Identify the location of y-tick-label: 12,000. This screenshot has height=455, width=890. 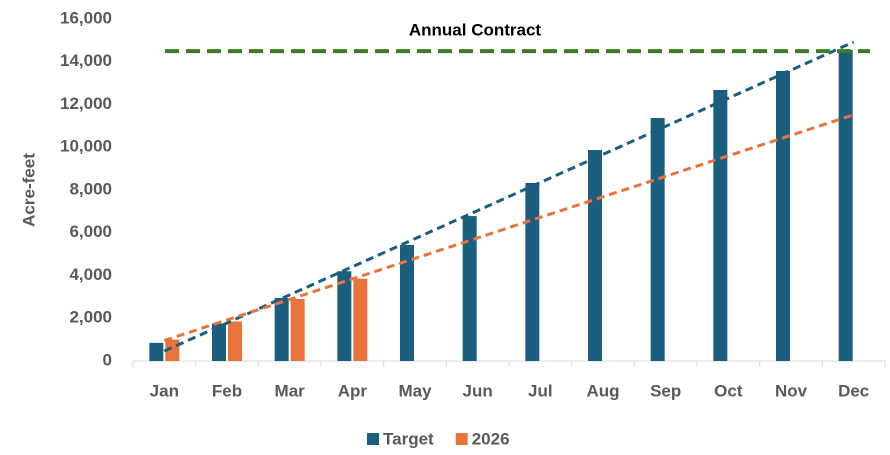
(86, 103).